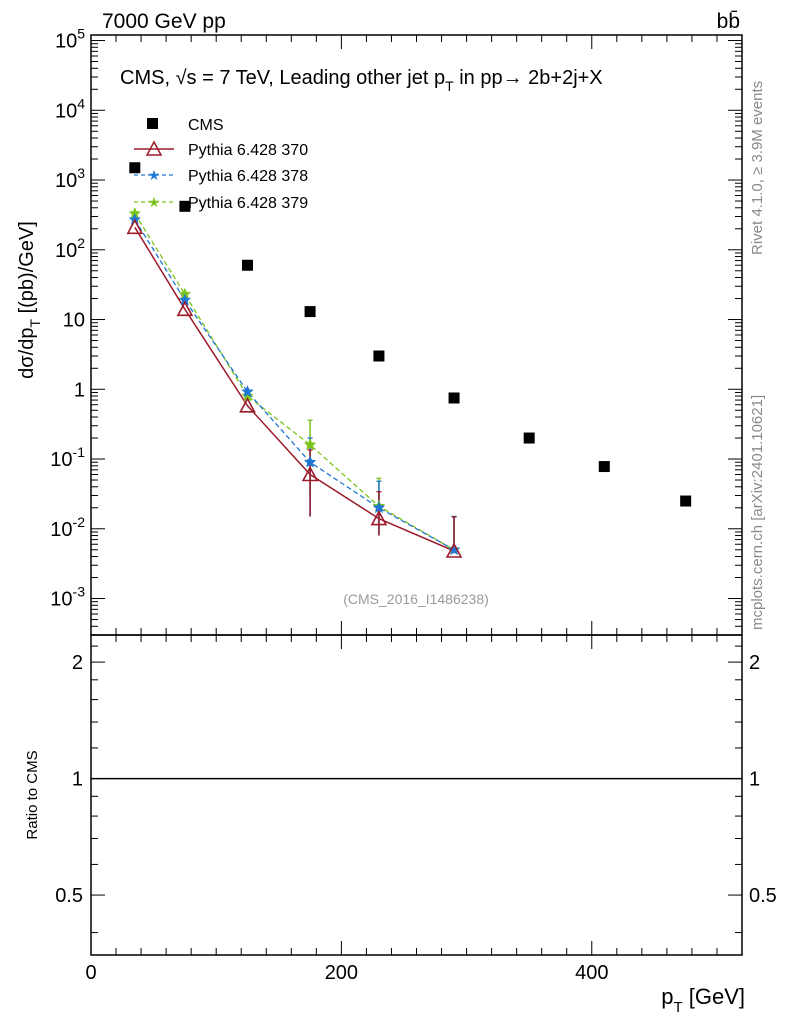 This screenshot has height=1024, width=786. Describe the element at coordinates (248, 150) in the screenshot. I see `legend-label-370: Pythia 6.428 370` at that location.